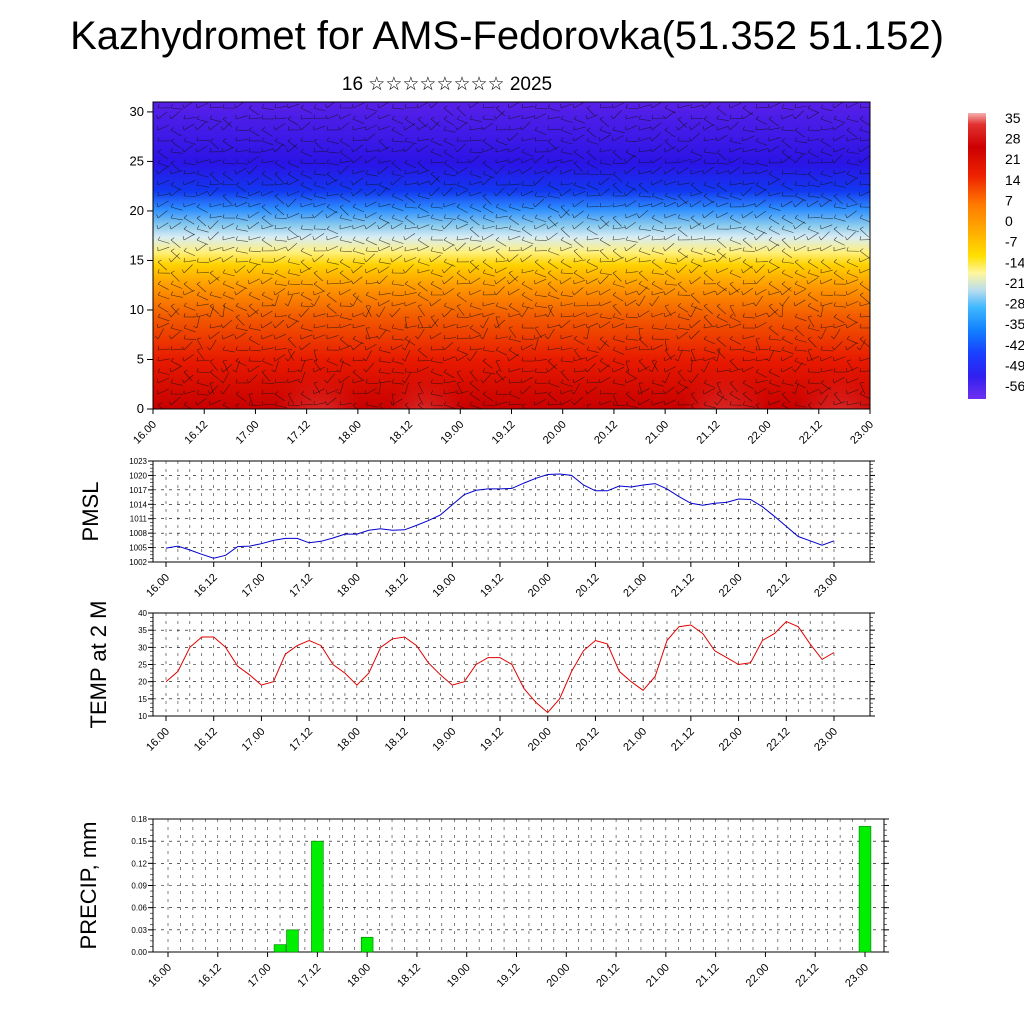 The image size is (1024, 1024). What do you see at coordinates (158, 740) in the screenshot?
I see `x-tick-label: 16.00` at bounding box center [158, 740].